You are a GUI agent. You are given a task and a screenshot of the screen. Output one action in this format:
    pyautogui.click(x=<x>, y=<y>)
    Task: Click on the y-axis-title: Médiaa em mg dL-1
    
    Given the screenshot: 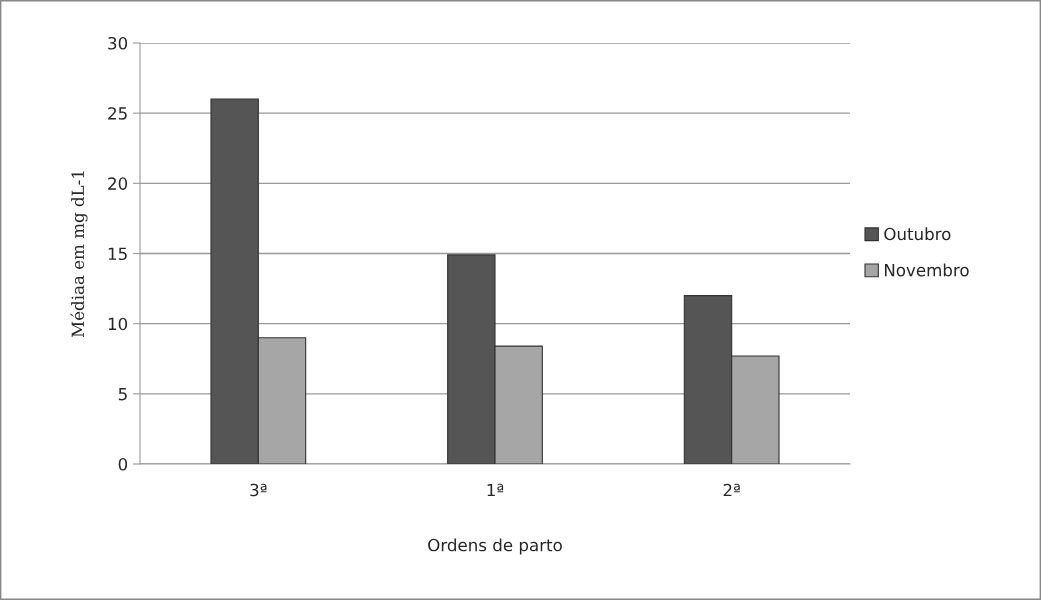 What is the action you would take?
    pyautogui.click(x=79, y=254)
    